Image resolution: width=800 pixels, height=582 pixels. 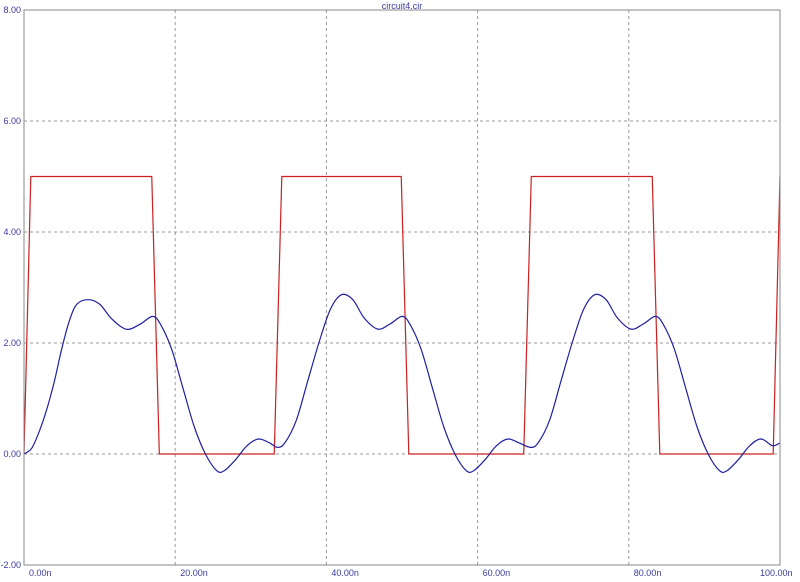 I want to click on y-tick-label: 8.00, so click(x=12, y=10).